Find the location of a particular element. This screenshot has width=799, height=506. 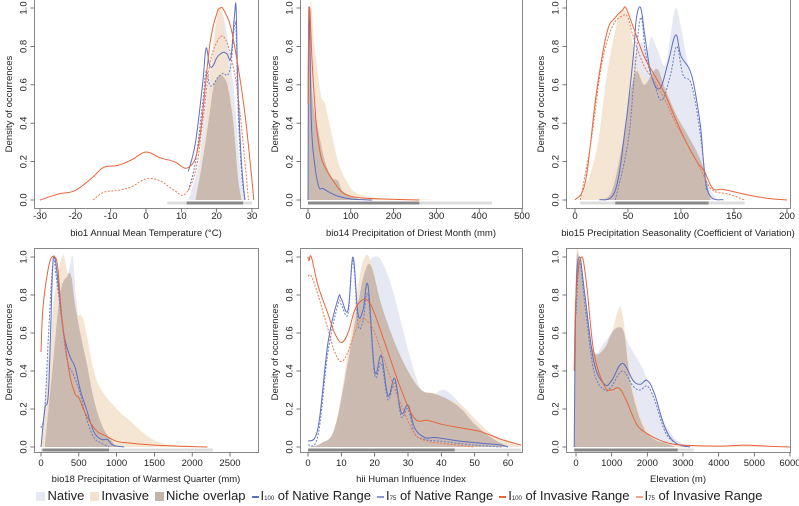

x-tick-label: -10 is located at coordinates (111, 216).